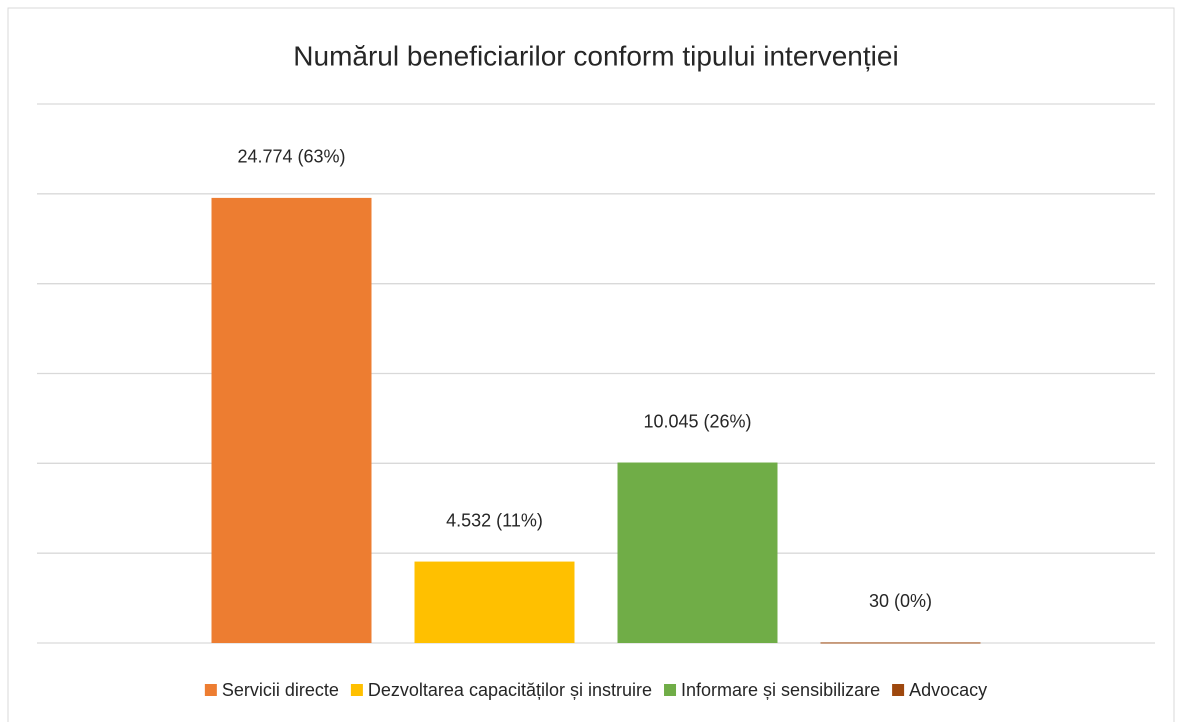  Describe the element at coordinates (948, 690) in the screenshot. I see `legend-label: Advocacy` at that location.